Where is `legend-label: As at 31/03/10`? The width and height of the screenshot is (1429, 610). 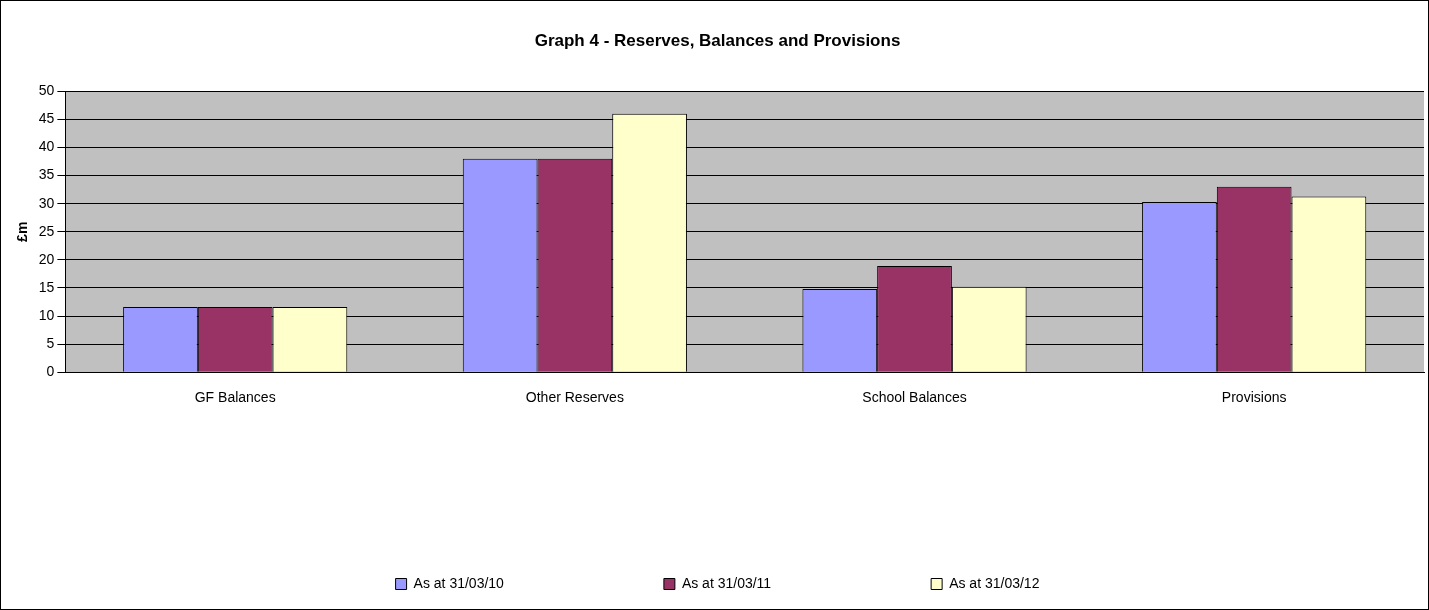
legend-label: As at 31/03/10 is located at coordinates (459, 582).